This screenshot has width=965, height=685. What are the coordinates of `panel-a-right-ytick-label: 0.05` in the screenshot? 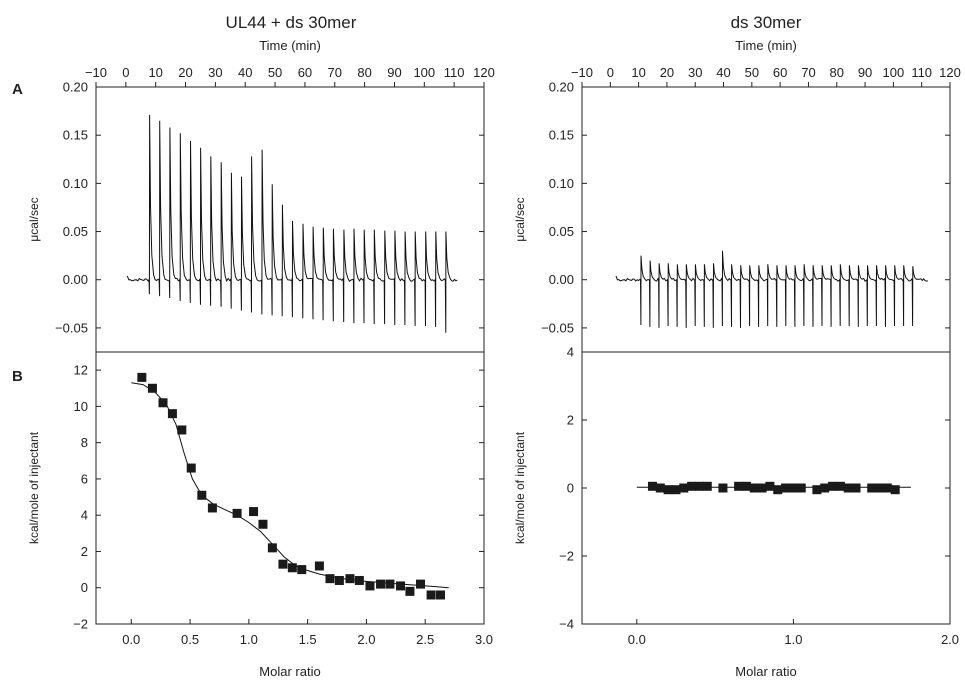 It's located at (561, 231).